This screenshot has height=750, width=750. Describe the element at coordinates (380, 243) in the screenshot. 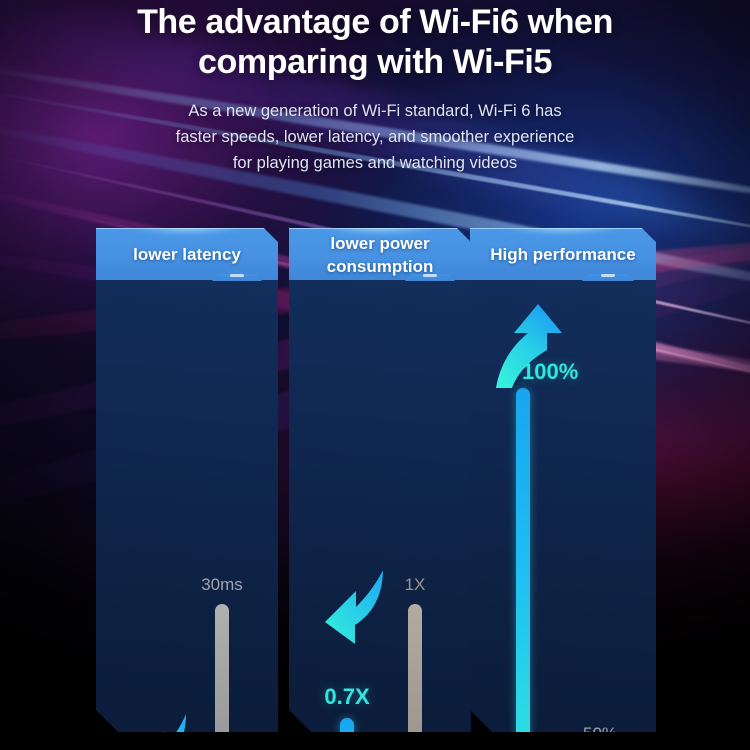

I see `panel-title-line: lower power` at that location.